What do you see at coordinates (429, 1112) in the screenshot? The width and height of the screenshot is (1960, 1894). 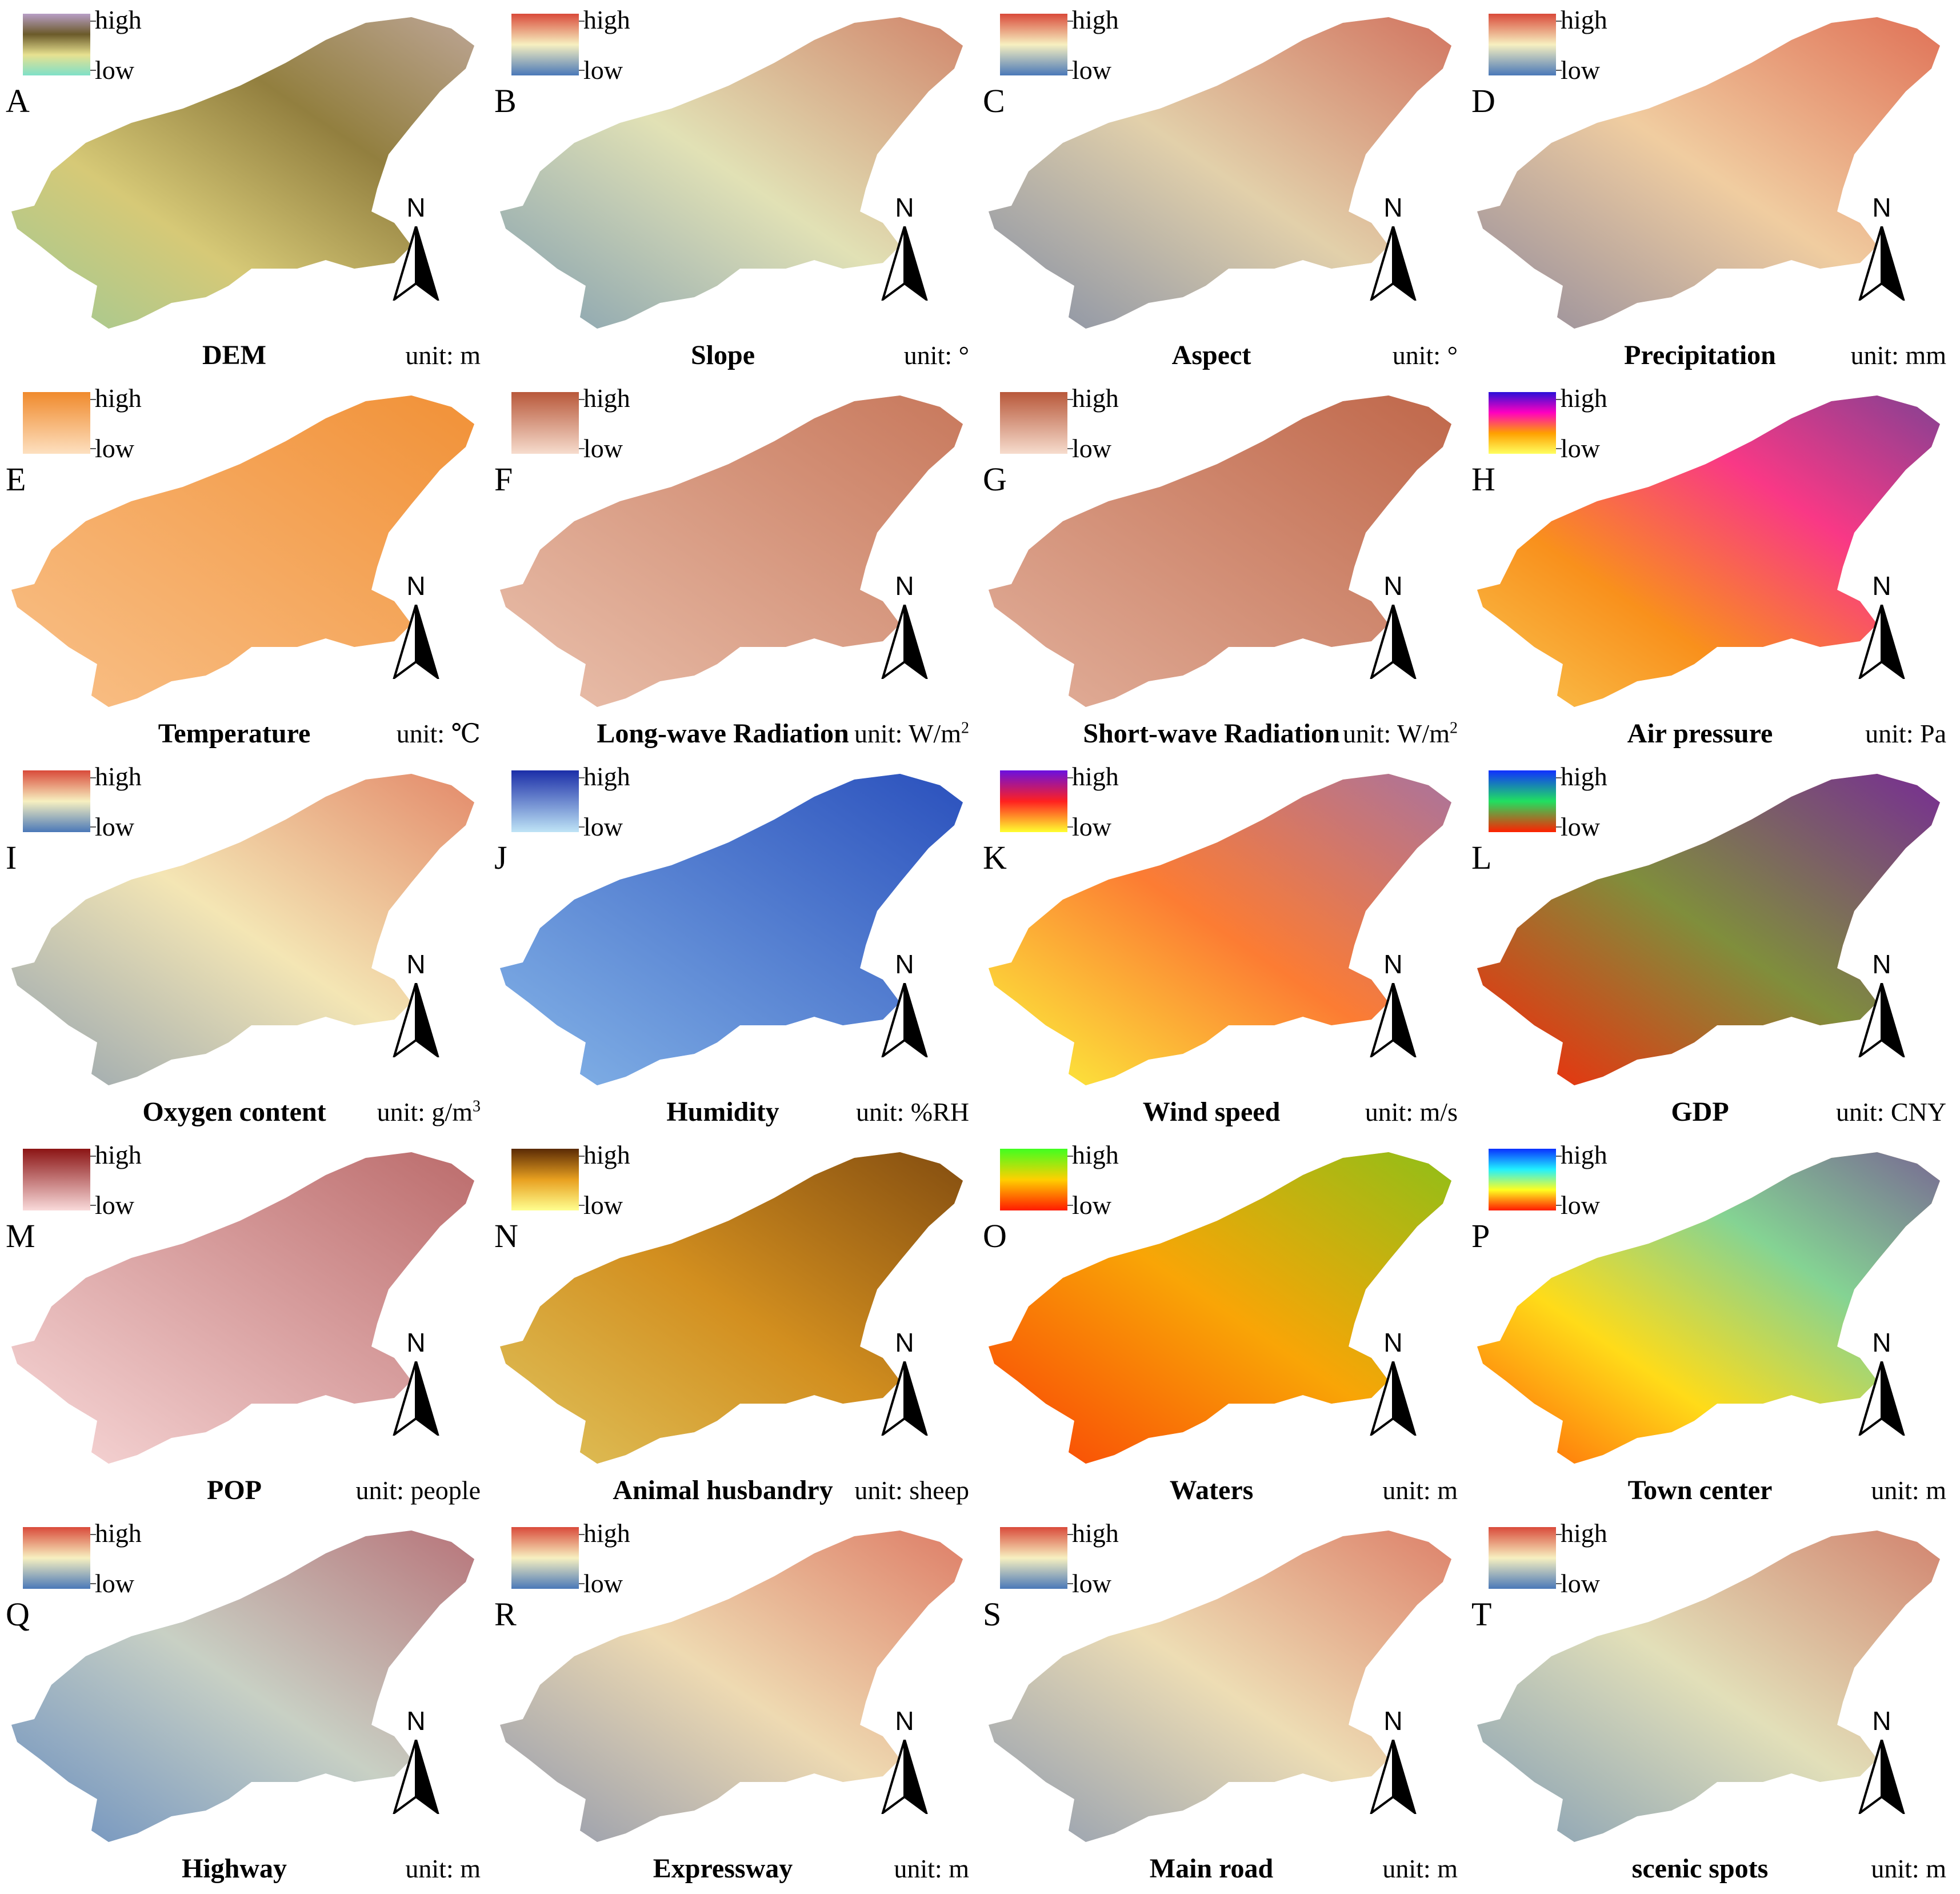 I see `unit-label: unit: g/m3` at bounding box center [429, 1112].